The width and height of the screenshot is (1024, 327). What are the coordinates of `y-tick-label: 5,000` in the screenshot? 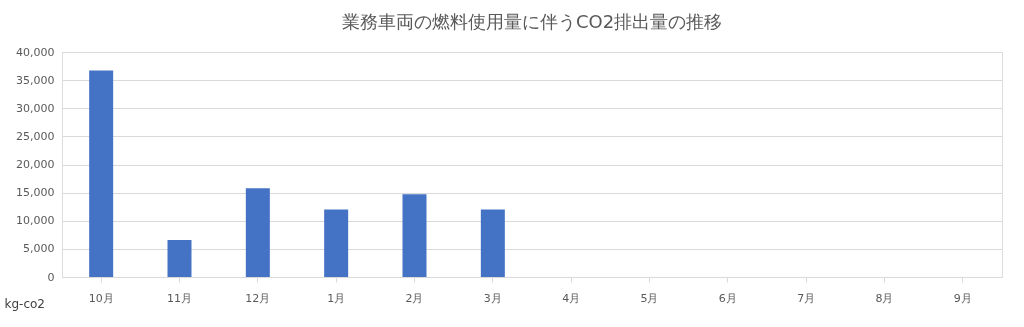 It's located at (39, 249).